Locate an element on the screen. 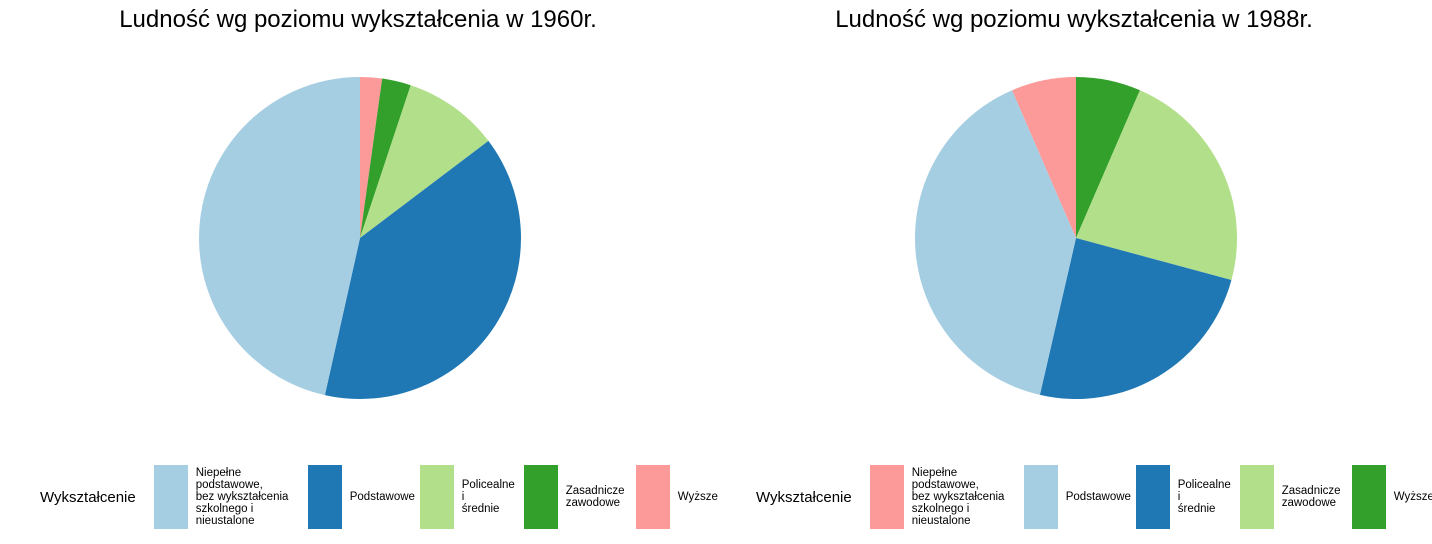 The width and height of the screenshot is (1432, 544). pie-chart-1960 is located at coordinates (360, 238).